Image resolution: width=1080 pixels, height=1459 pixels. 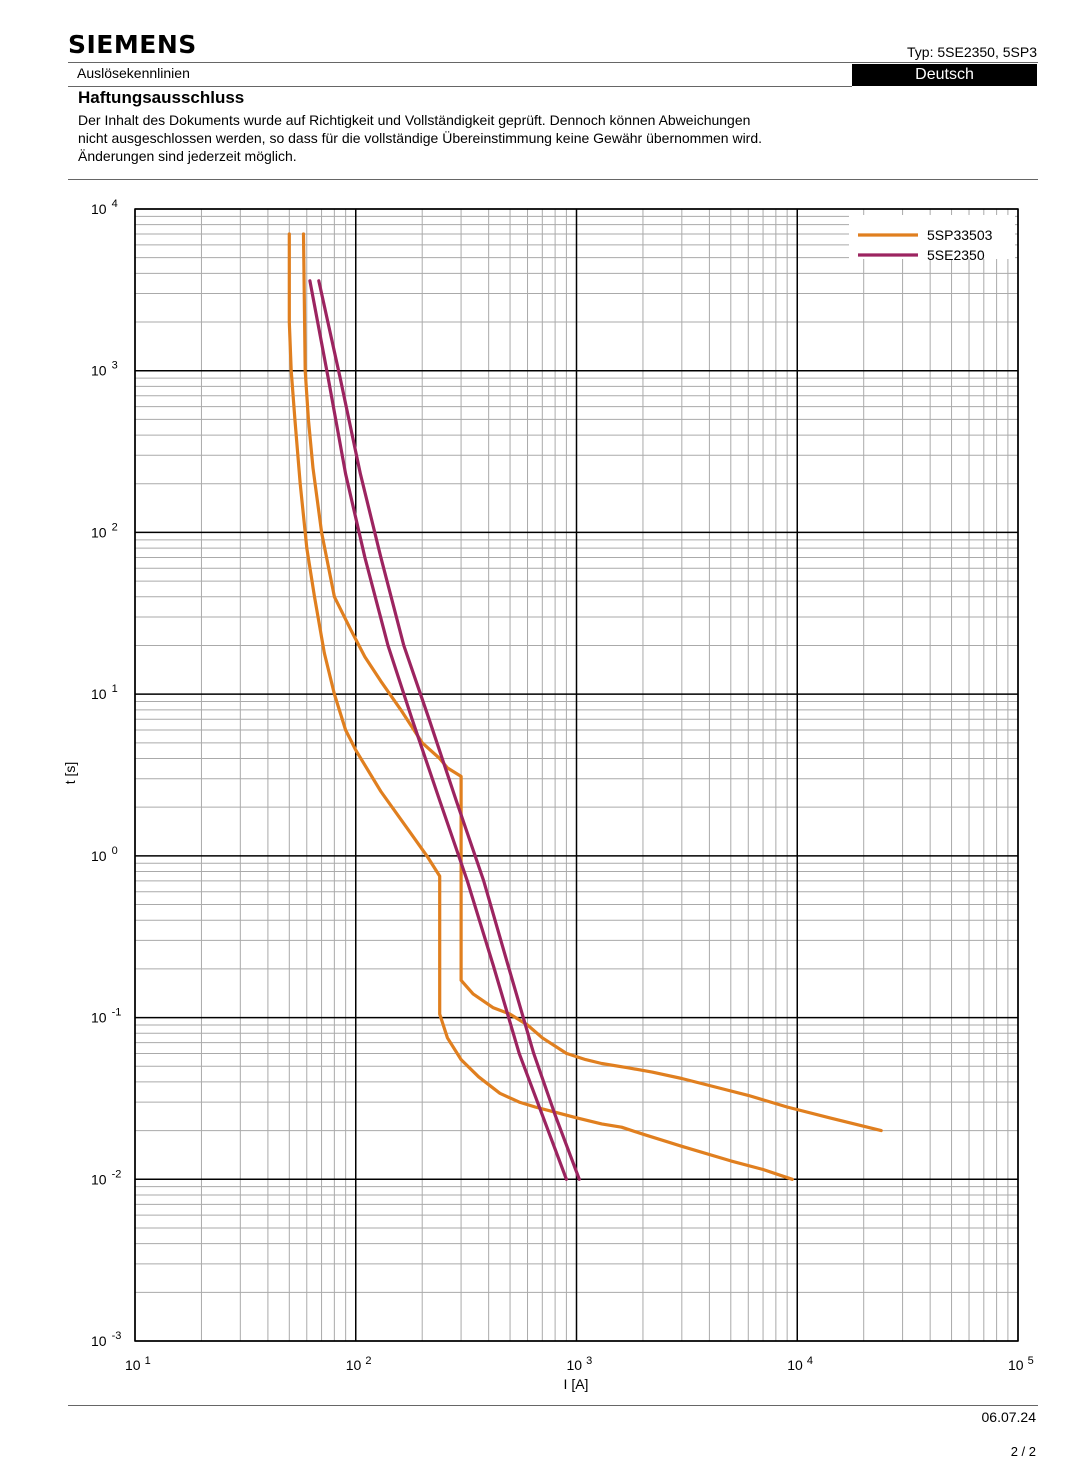 I want to click on disclaimer-title: Haftungsausschluss, so click(x=161, y=97).